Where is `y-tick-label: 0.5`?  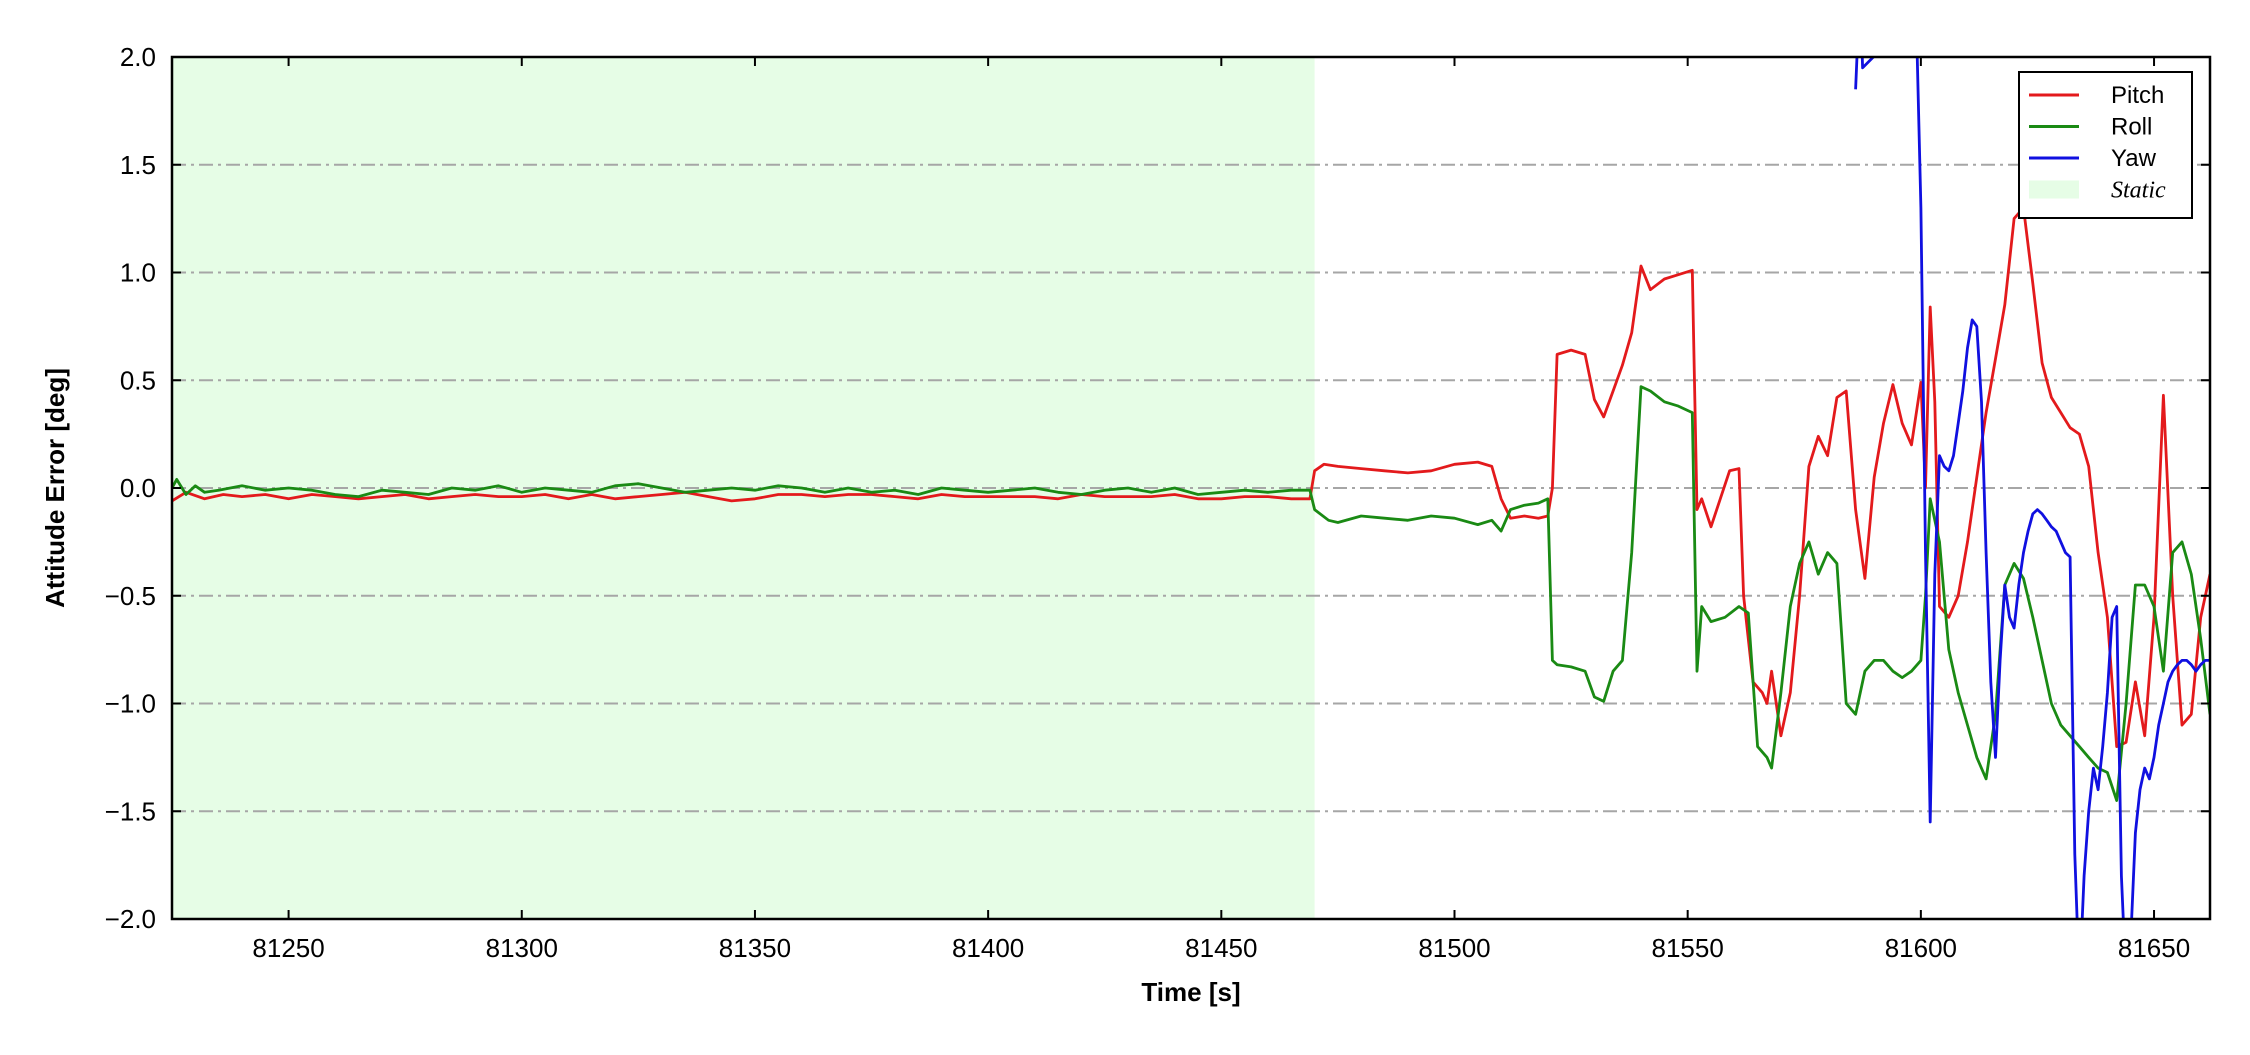
y-tick-label: 0.5 is located at coordinates (138, 380).